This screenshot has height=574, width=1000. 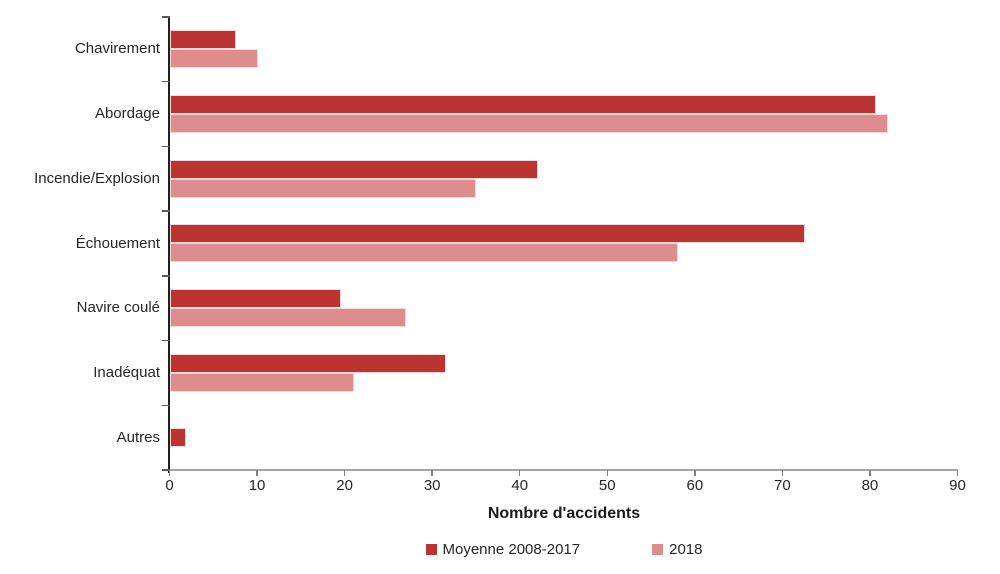 What do you see at coordinates (288, 318) in the screenshot?
I see `bar-navire-coule-2018` at bounding box center [288, 318].